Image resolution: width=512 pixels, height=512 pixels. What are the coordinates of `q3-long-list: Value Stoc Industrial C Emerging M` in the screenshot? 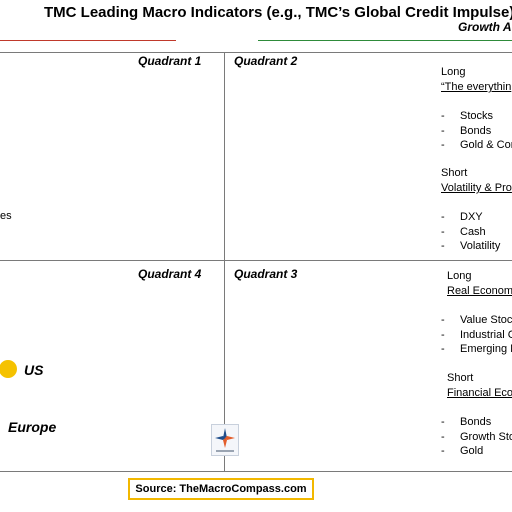 It's located at (476, 335).